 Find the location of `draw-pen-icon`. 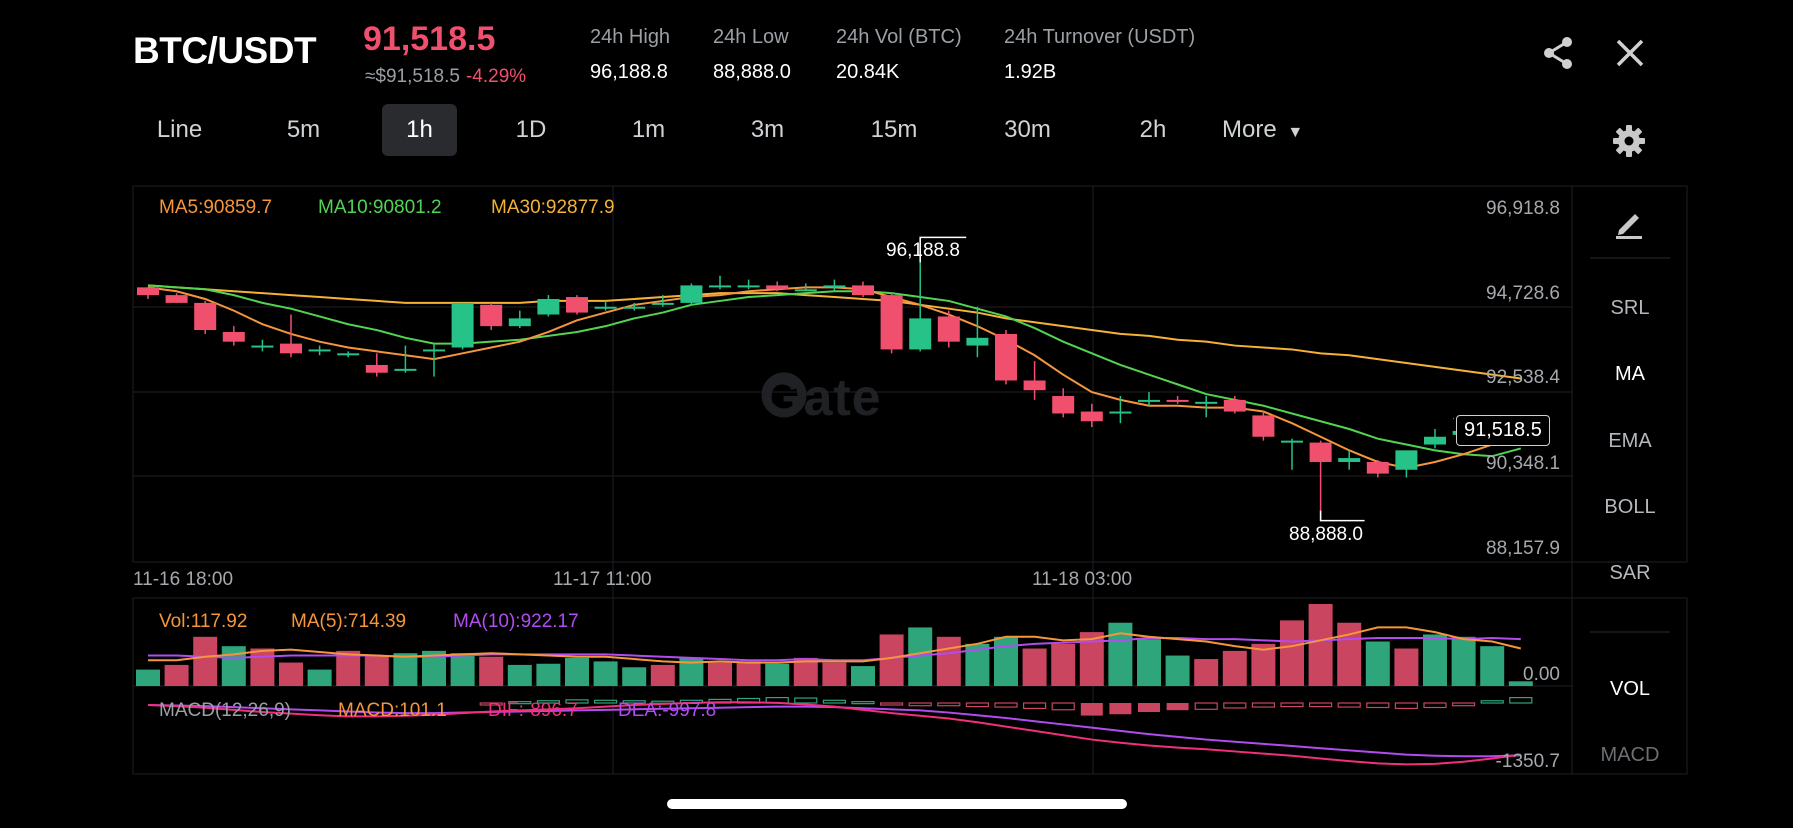

draw-pen-icon is located at coordinates (1629, 222).